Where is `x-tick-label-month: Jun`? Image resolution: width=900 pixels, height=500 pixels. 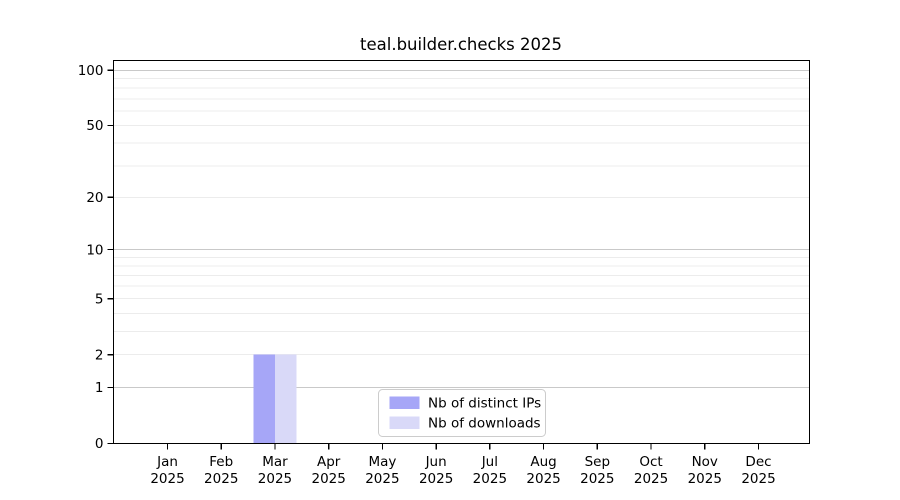 x-tick-label-month: Jun is located at coordinates (436, 462).